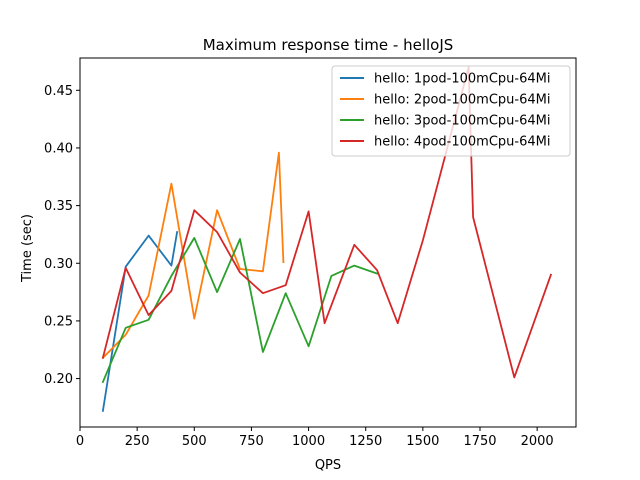  I want to click on x-axis-label: QPS, so click(328, 465).